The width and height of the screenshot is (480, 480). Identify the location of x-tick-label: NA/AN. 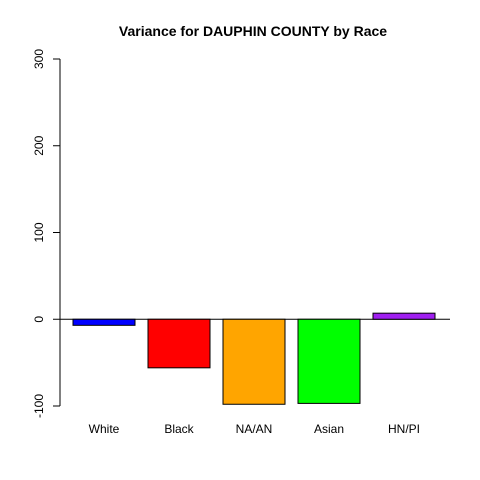
(254, 429).